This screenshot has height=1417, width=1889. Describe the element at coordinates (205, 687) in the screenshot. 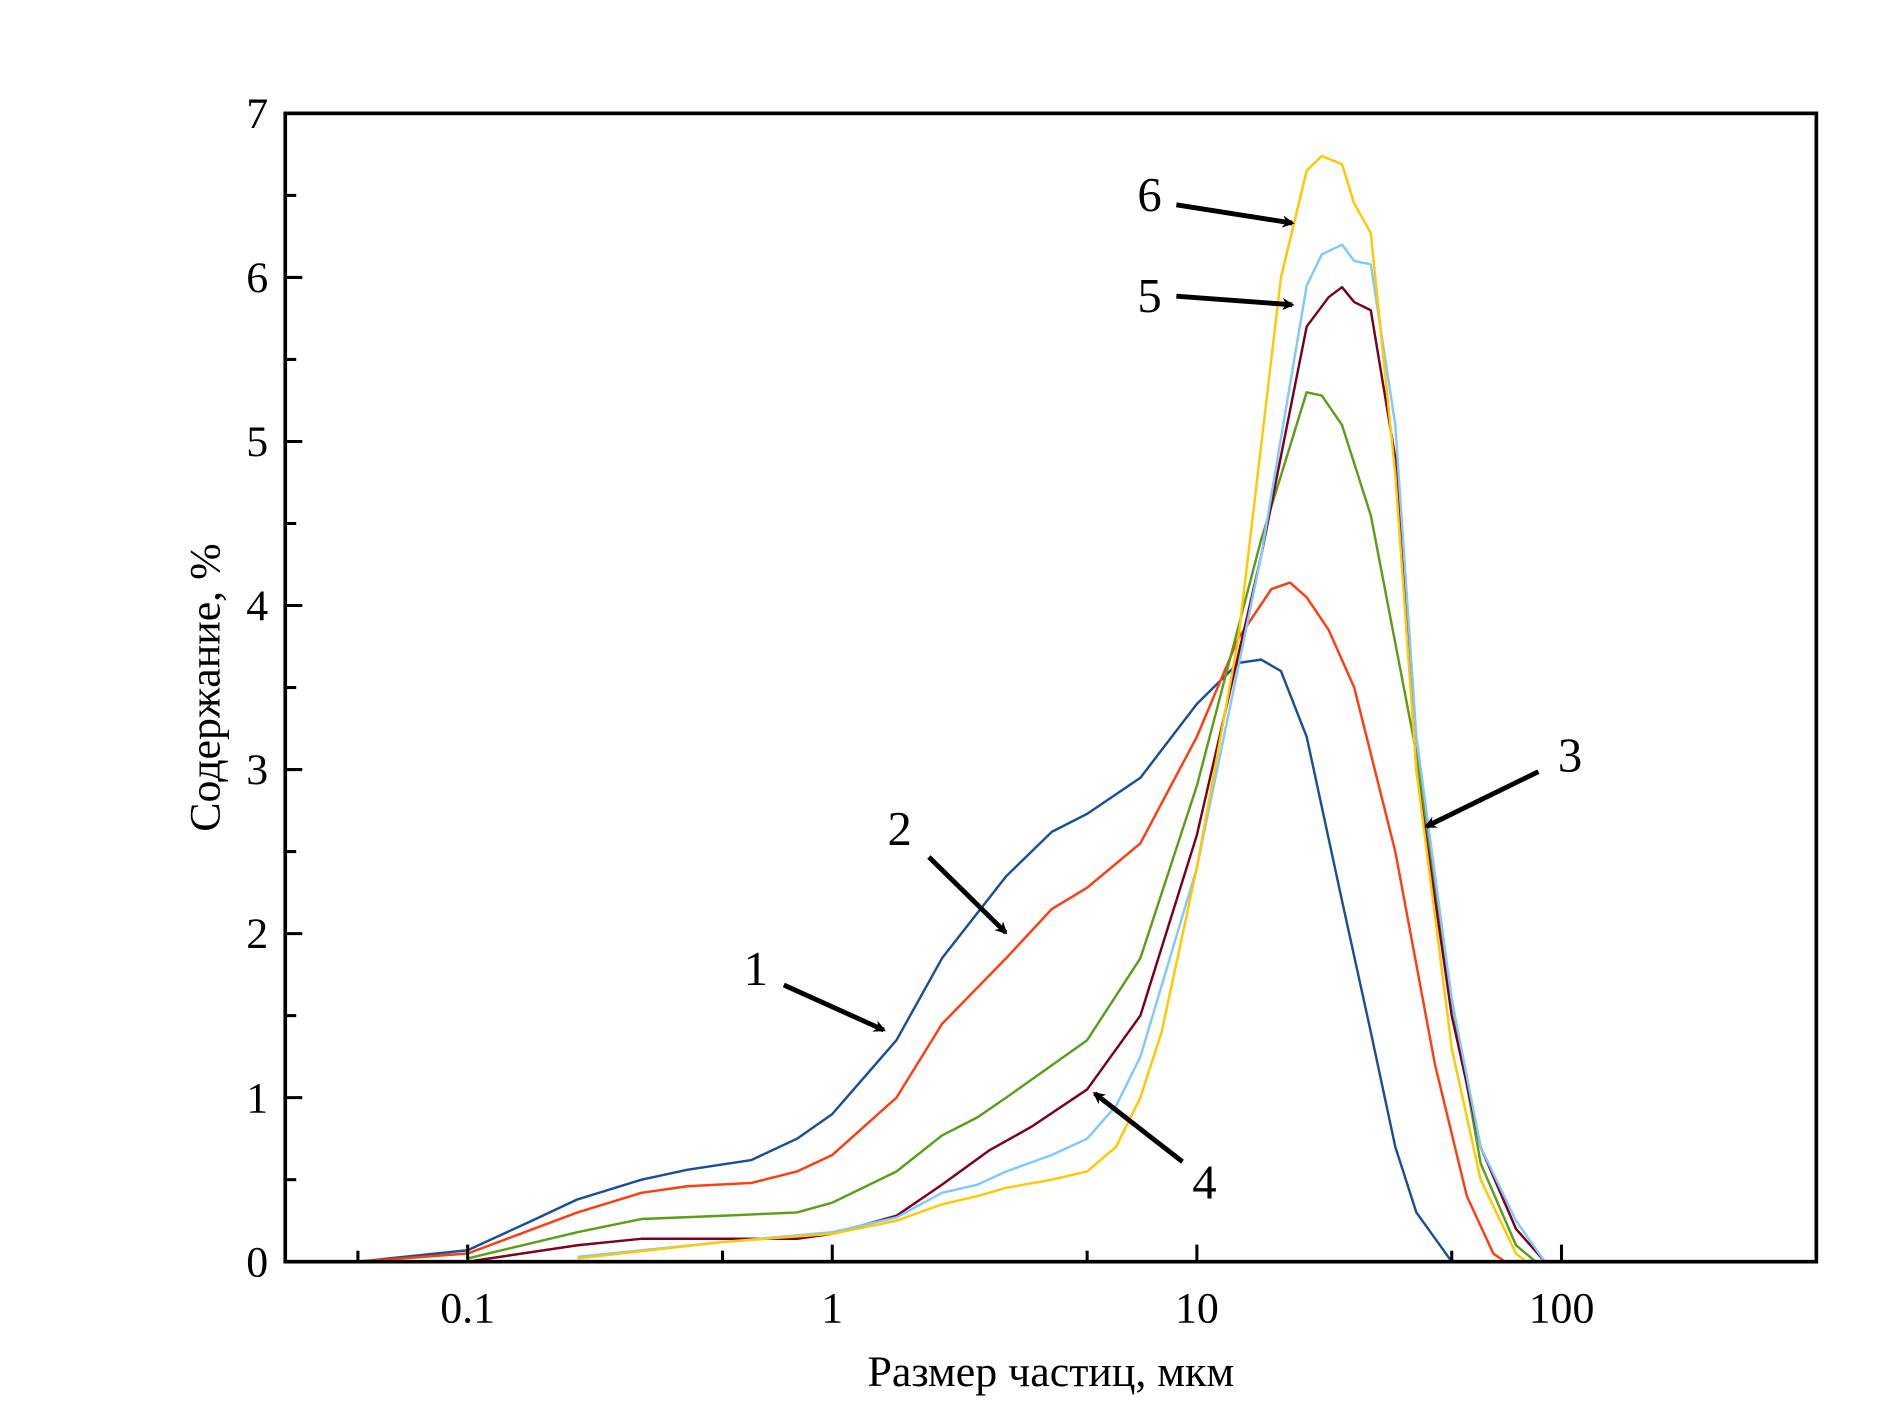

I see `y-axis-label: Содержание, %` at that location.